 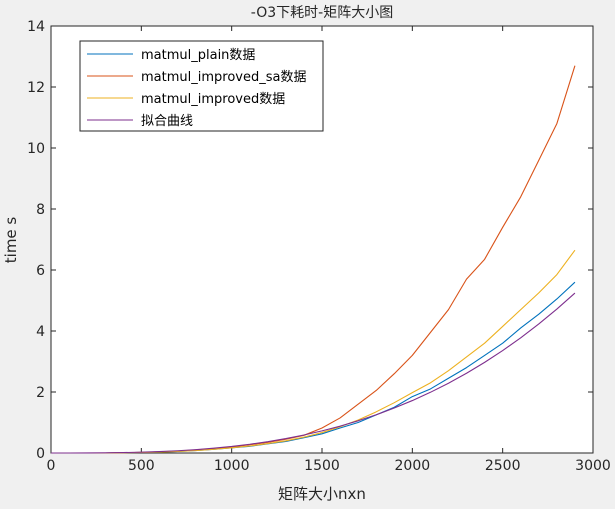 What do you see at coordinates (11, 240) in the screenshot?
I see `y-axis-label: time s` at bounding box center [11, 240].